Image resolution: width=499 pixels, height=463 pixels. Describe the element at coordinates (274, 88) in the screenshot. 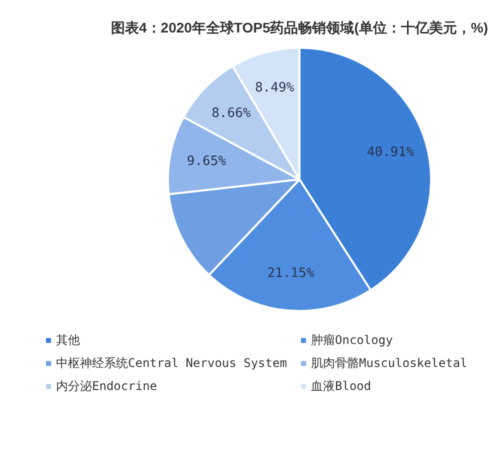

I see `data-label: 8.49%` at that location.